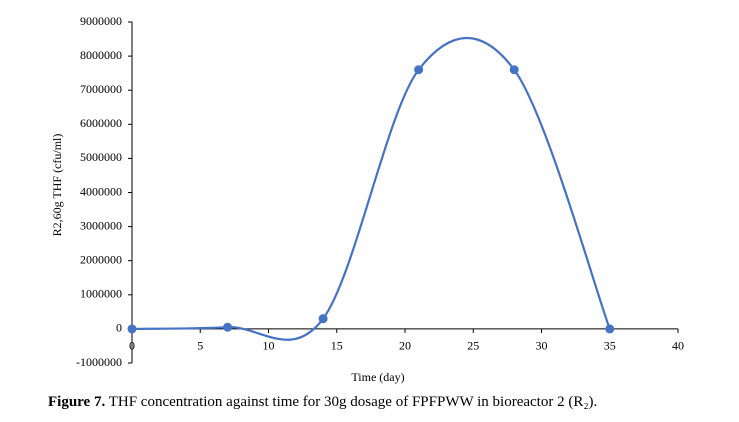 The image size is (739, 422). What do you see at coordinates (132, 346) in the screenshot?
I see `x-tick-label: 0` at bounding box center [132, 346].